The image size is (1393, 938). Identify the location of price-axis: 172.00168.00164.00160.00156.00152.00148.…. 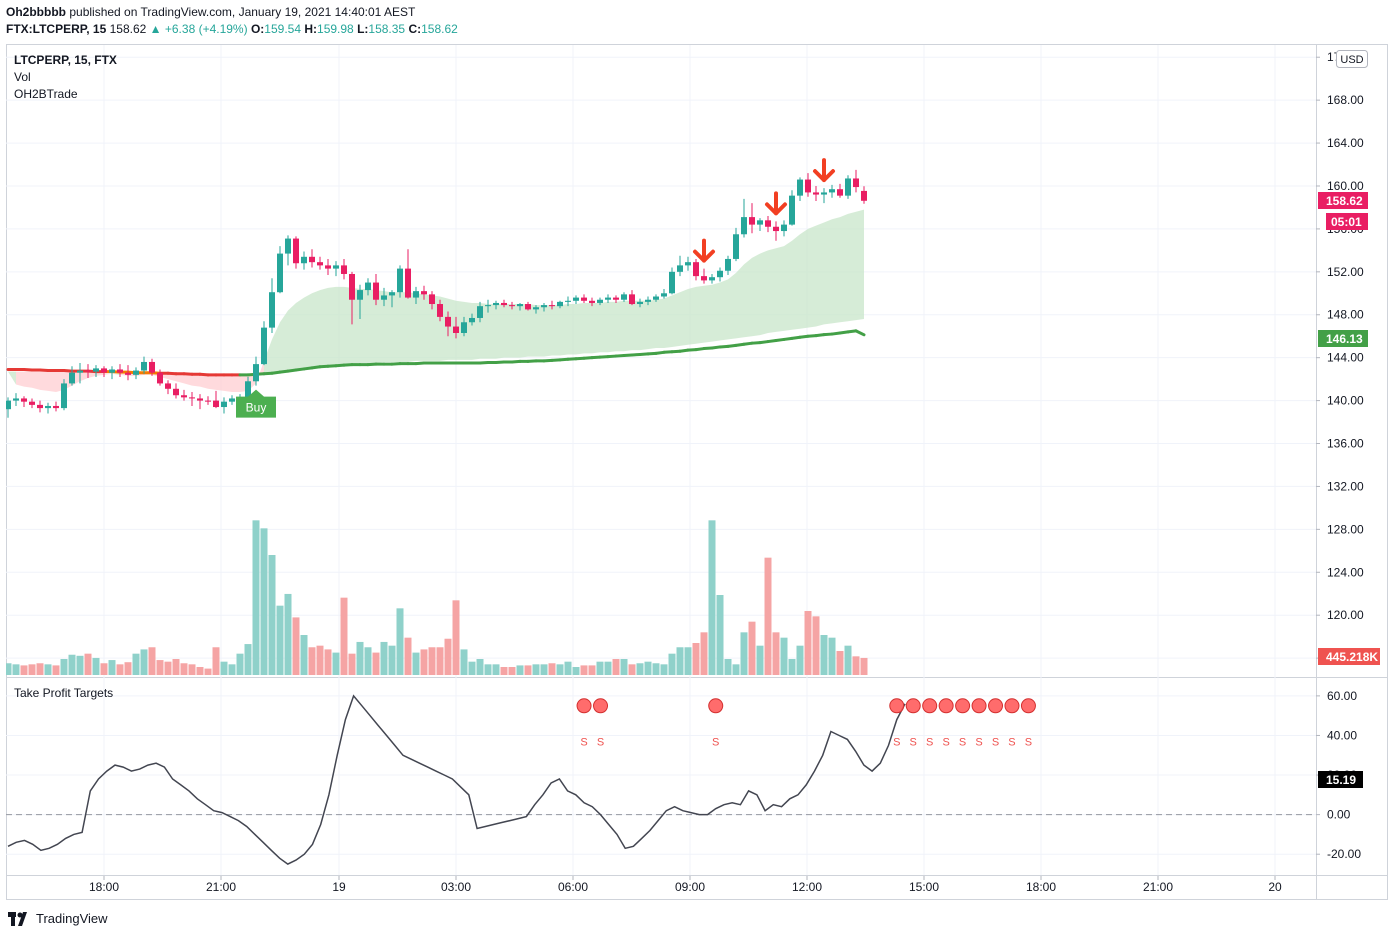
(1340, 357).